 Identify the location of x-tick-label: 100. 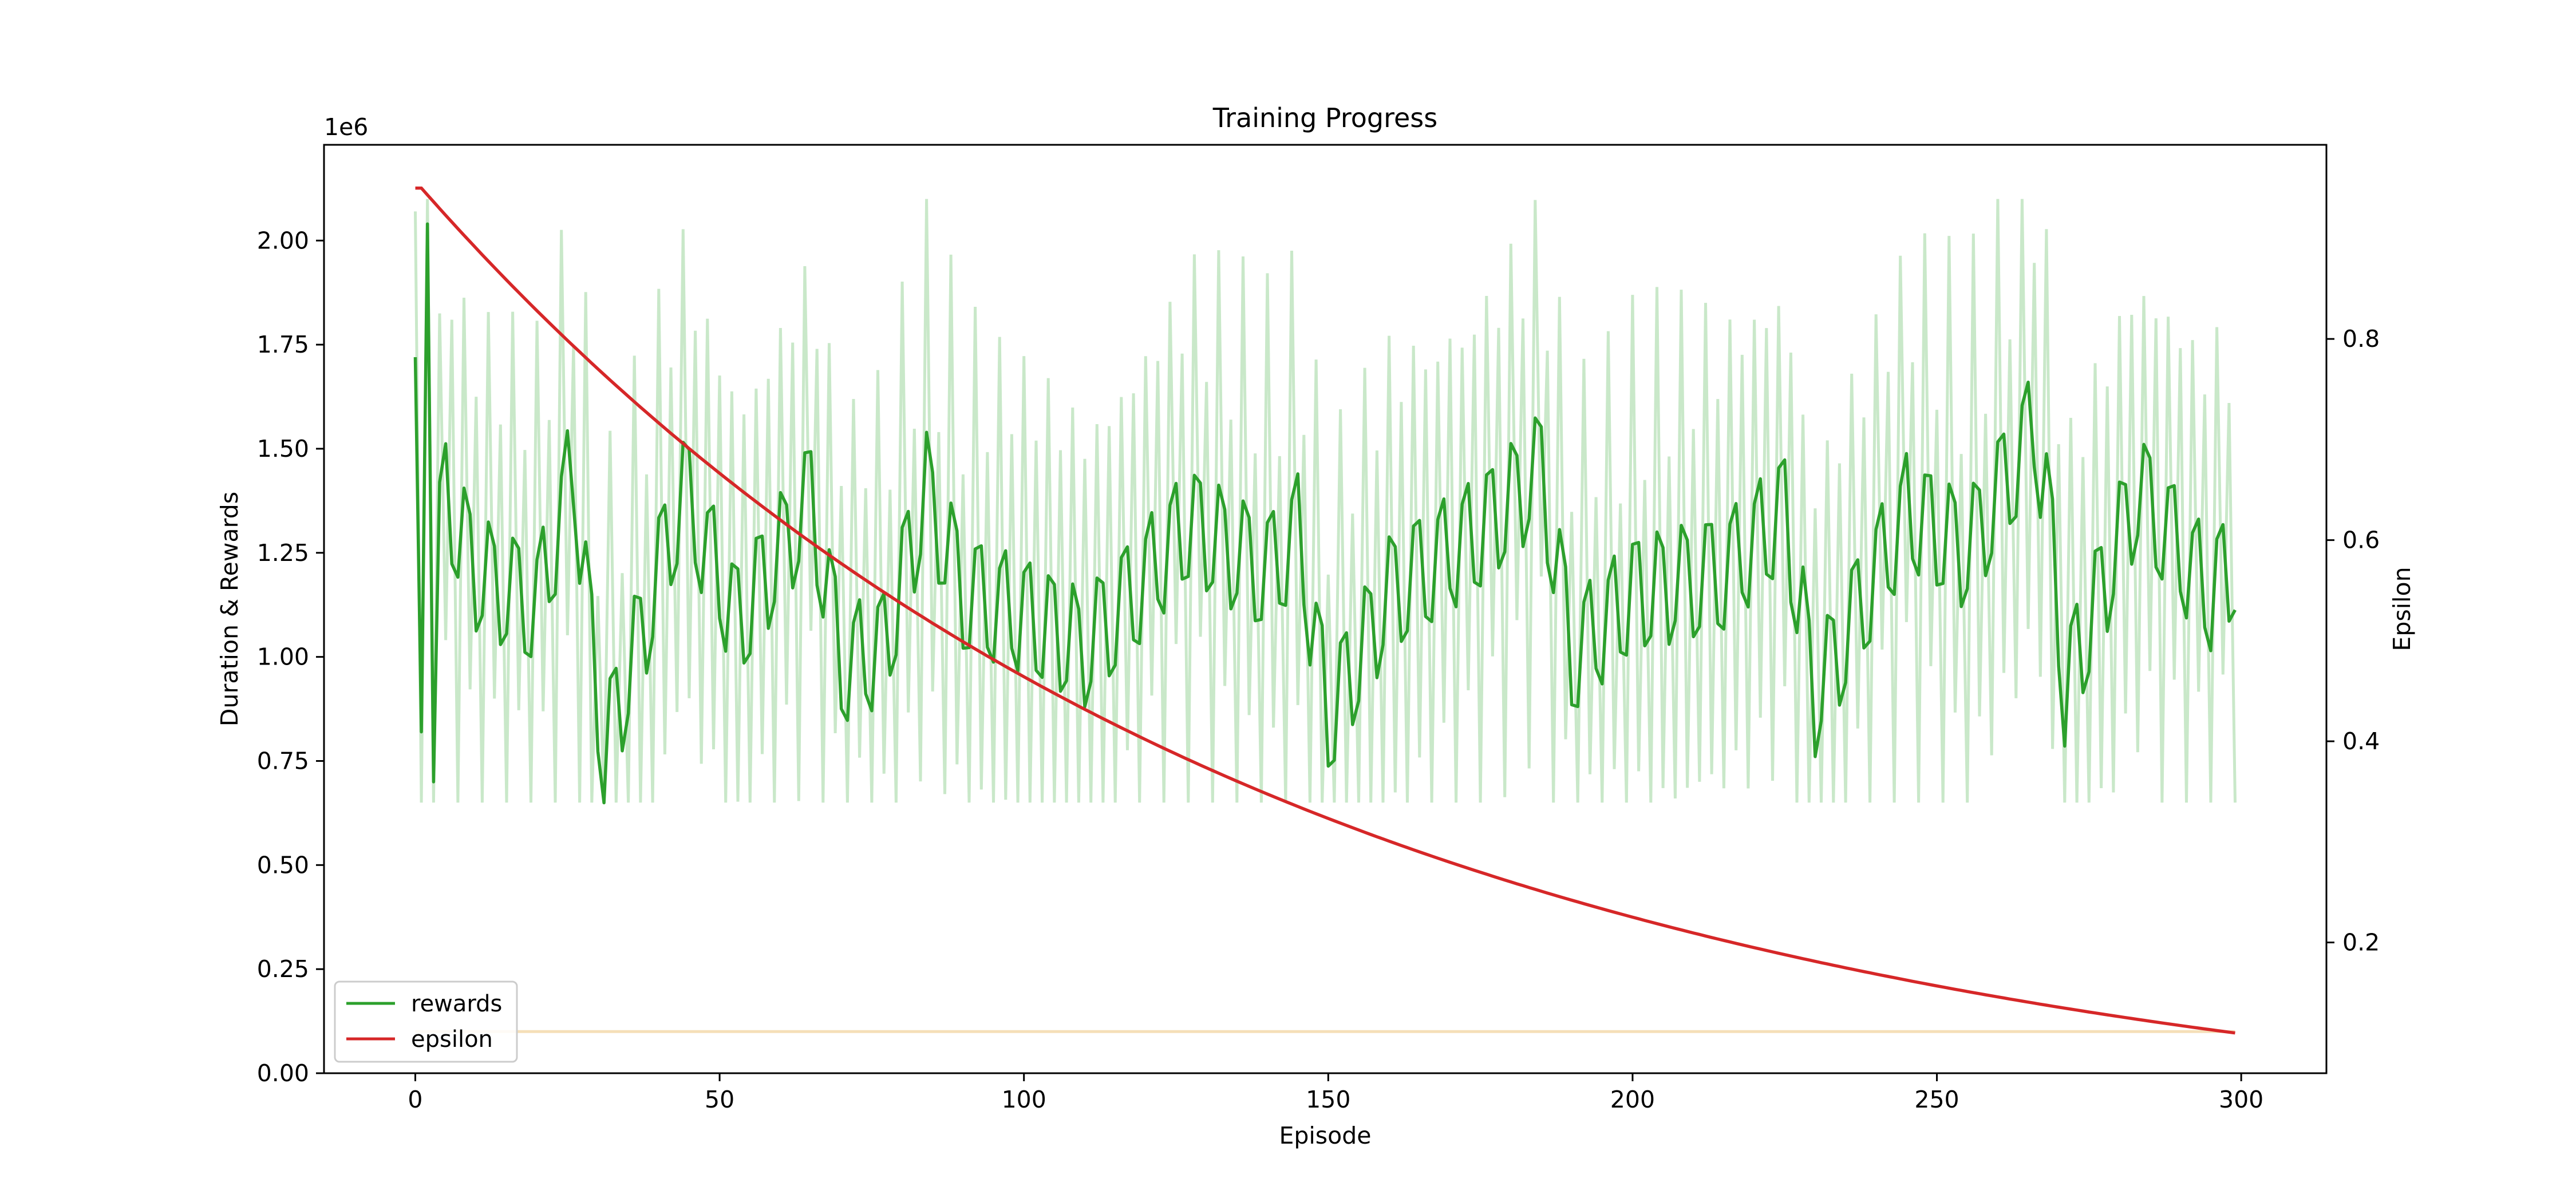
(1024, 1100).